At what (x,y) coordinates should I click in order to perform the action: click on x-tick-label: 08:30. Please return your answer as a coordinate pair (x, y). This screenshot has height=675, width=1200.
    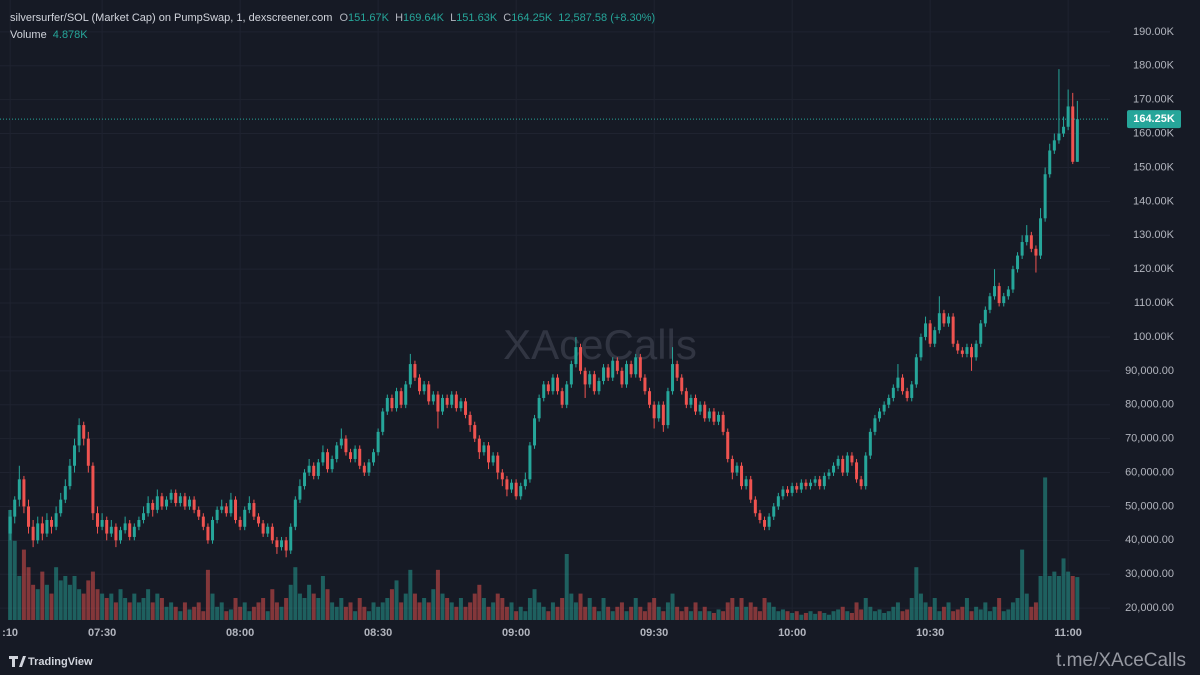
    Looking at the image, I should click on (378, 633).